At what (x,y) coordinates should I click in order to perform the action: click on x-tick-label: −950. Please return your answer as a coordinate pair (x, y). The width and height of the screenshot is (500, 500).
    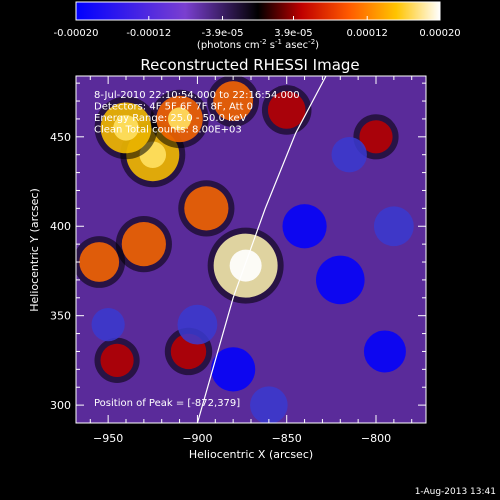
    Looking at the image, I should click on (108, 438).